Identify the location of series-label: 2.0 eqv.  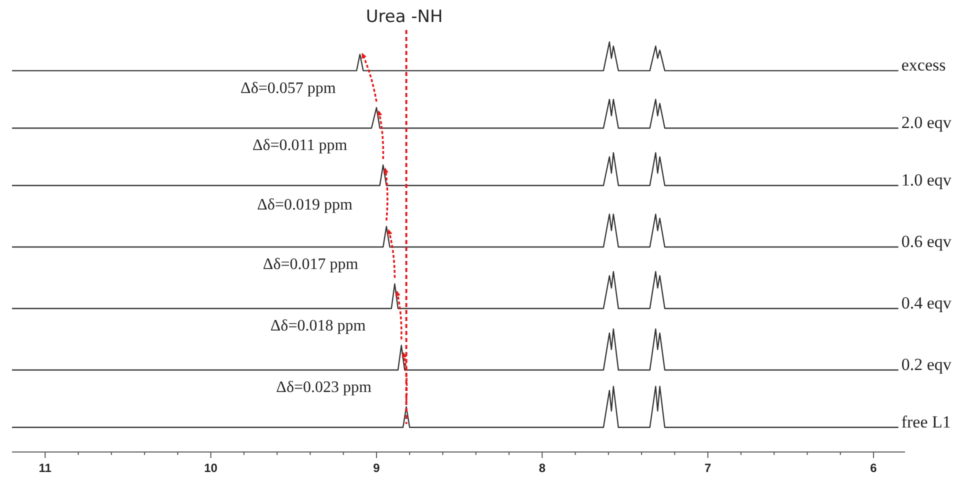
(926, 122).